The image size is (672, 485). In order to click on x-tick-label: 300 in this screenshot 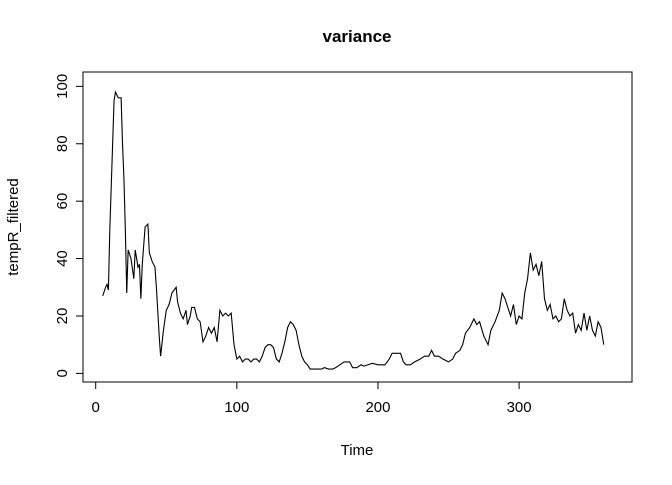, I will do `click(519, 407)`.